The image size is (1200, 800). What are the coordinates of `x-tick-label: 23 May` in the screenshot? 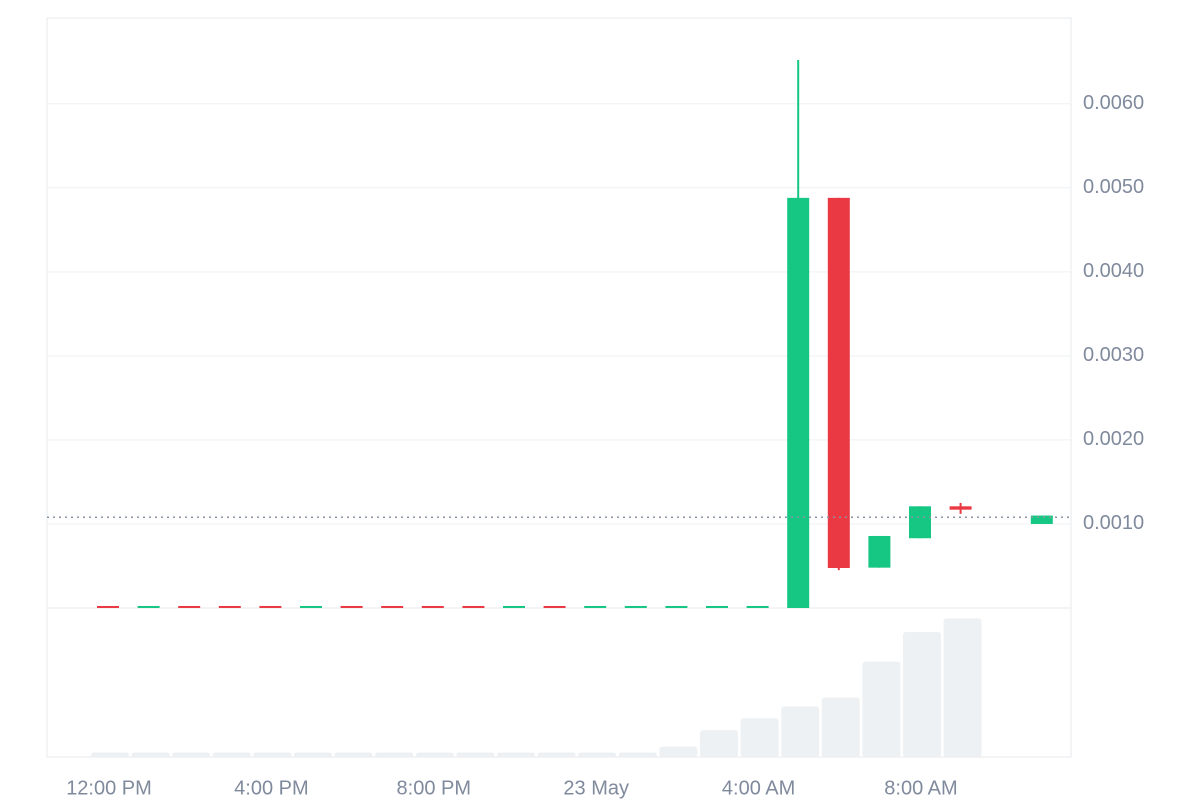 It's located at (596, 788).